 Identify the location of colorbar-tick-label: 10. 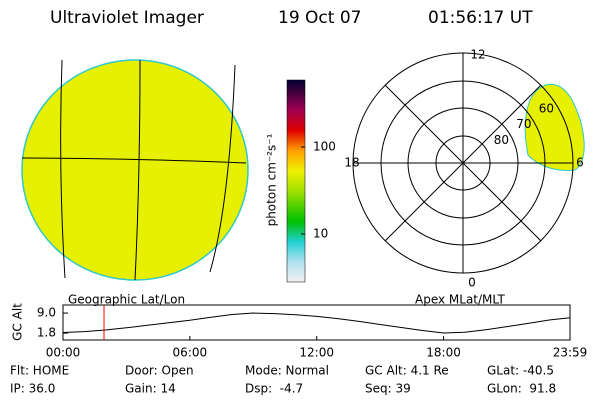
(320, 233).